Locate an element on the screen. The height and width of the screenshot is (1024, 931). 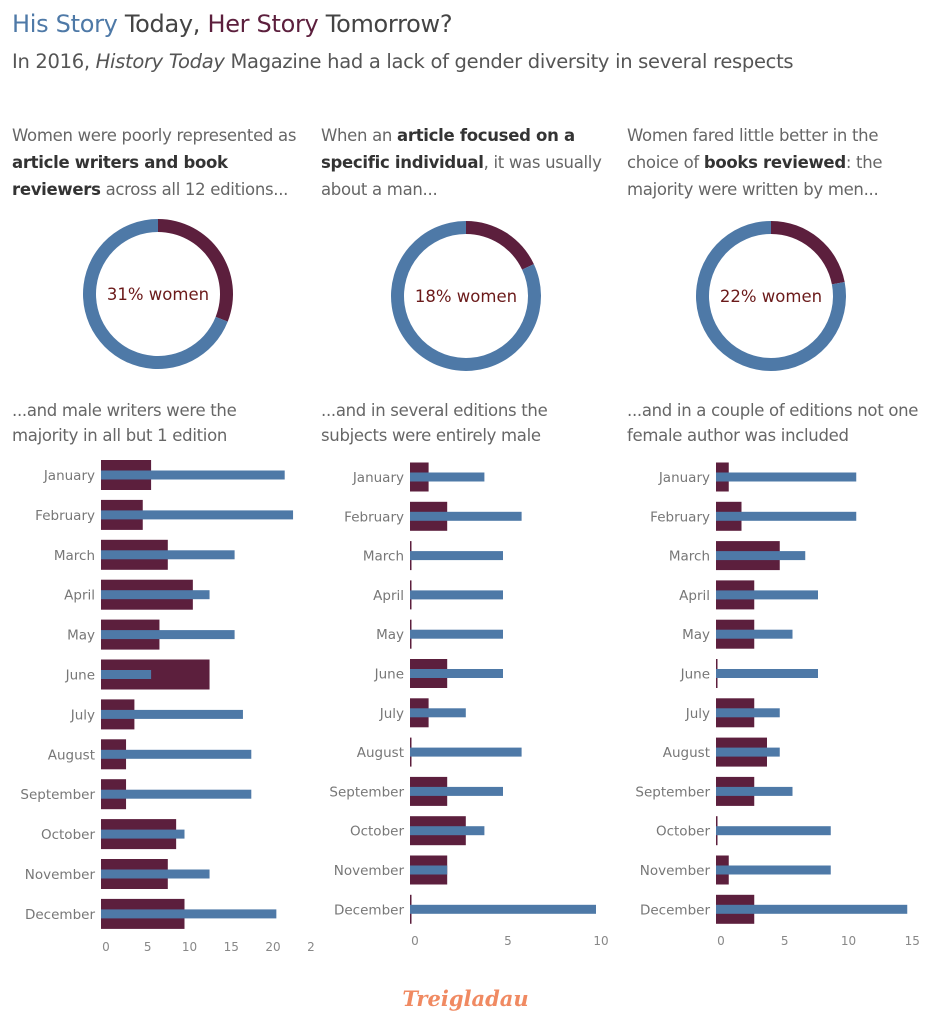
bar-row-february: February is located at coordinates (433, 516).